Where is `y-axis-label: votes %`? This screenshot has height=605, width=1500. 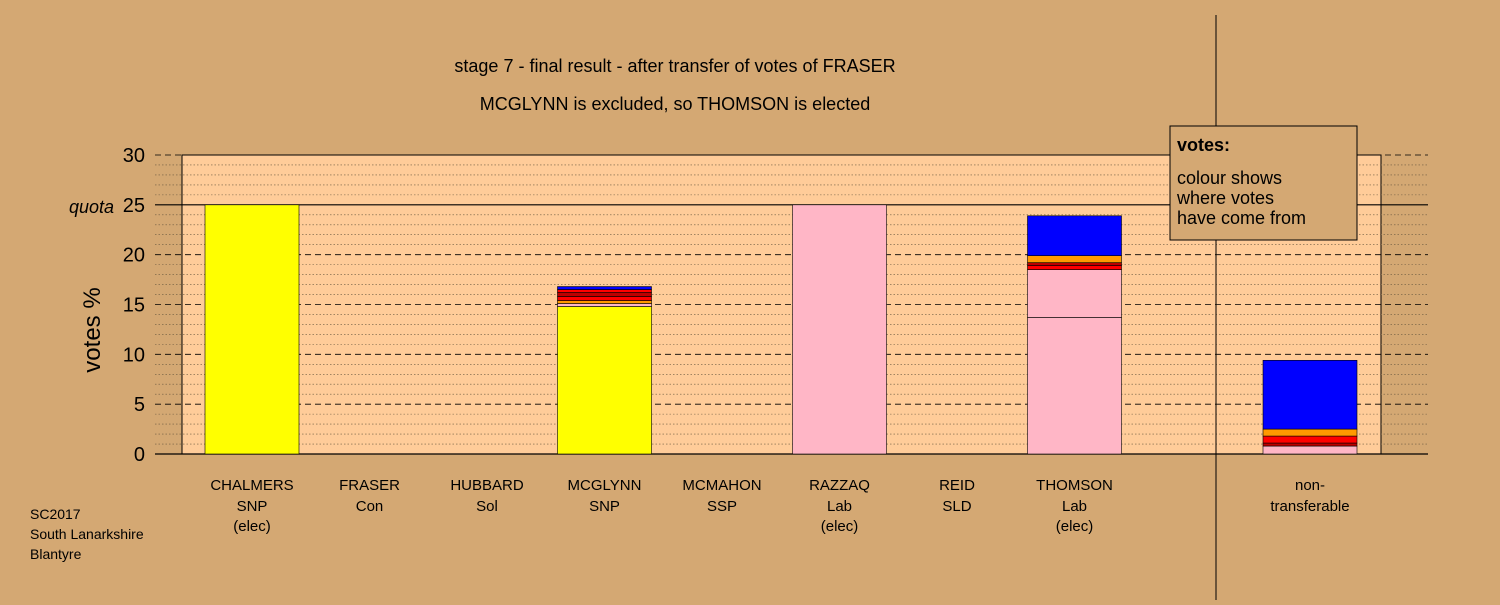 y-axis-label: votes % is located at coordinates (92, 329).